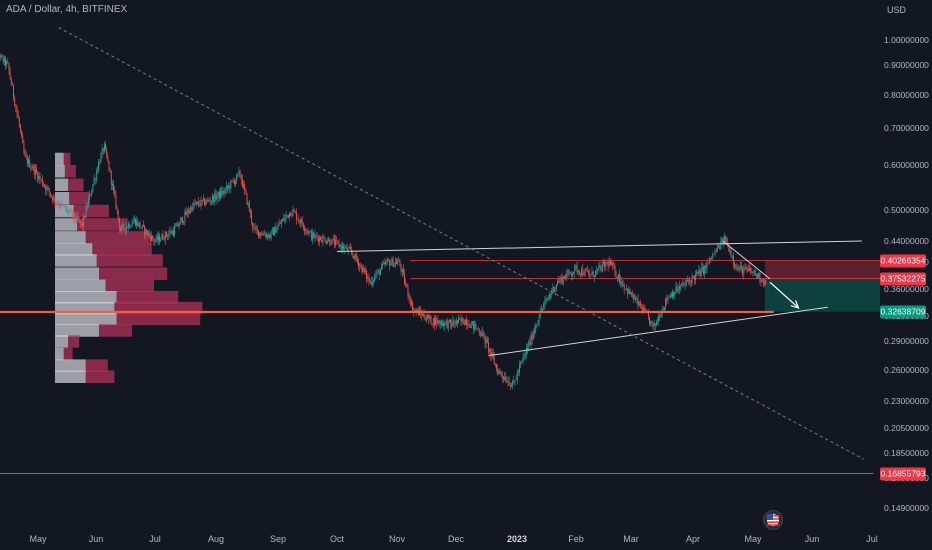 The image size is (932, 550). What do you see at coordinates (903, 312) in the screenshot?
I see `price-tag: 0.32638709` at bounding box center [903, 312].